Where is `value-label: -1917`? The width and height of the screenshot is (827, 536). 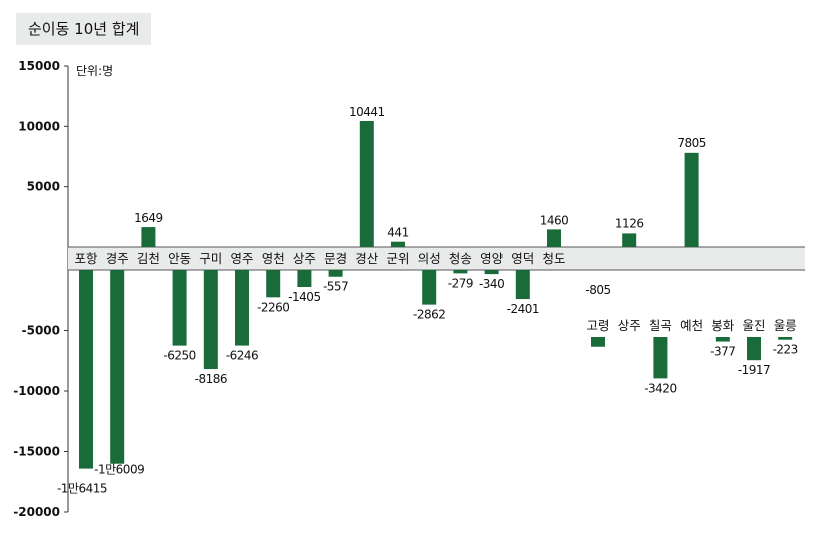 value-label: -1917 is located at coordinates (754, 370).